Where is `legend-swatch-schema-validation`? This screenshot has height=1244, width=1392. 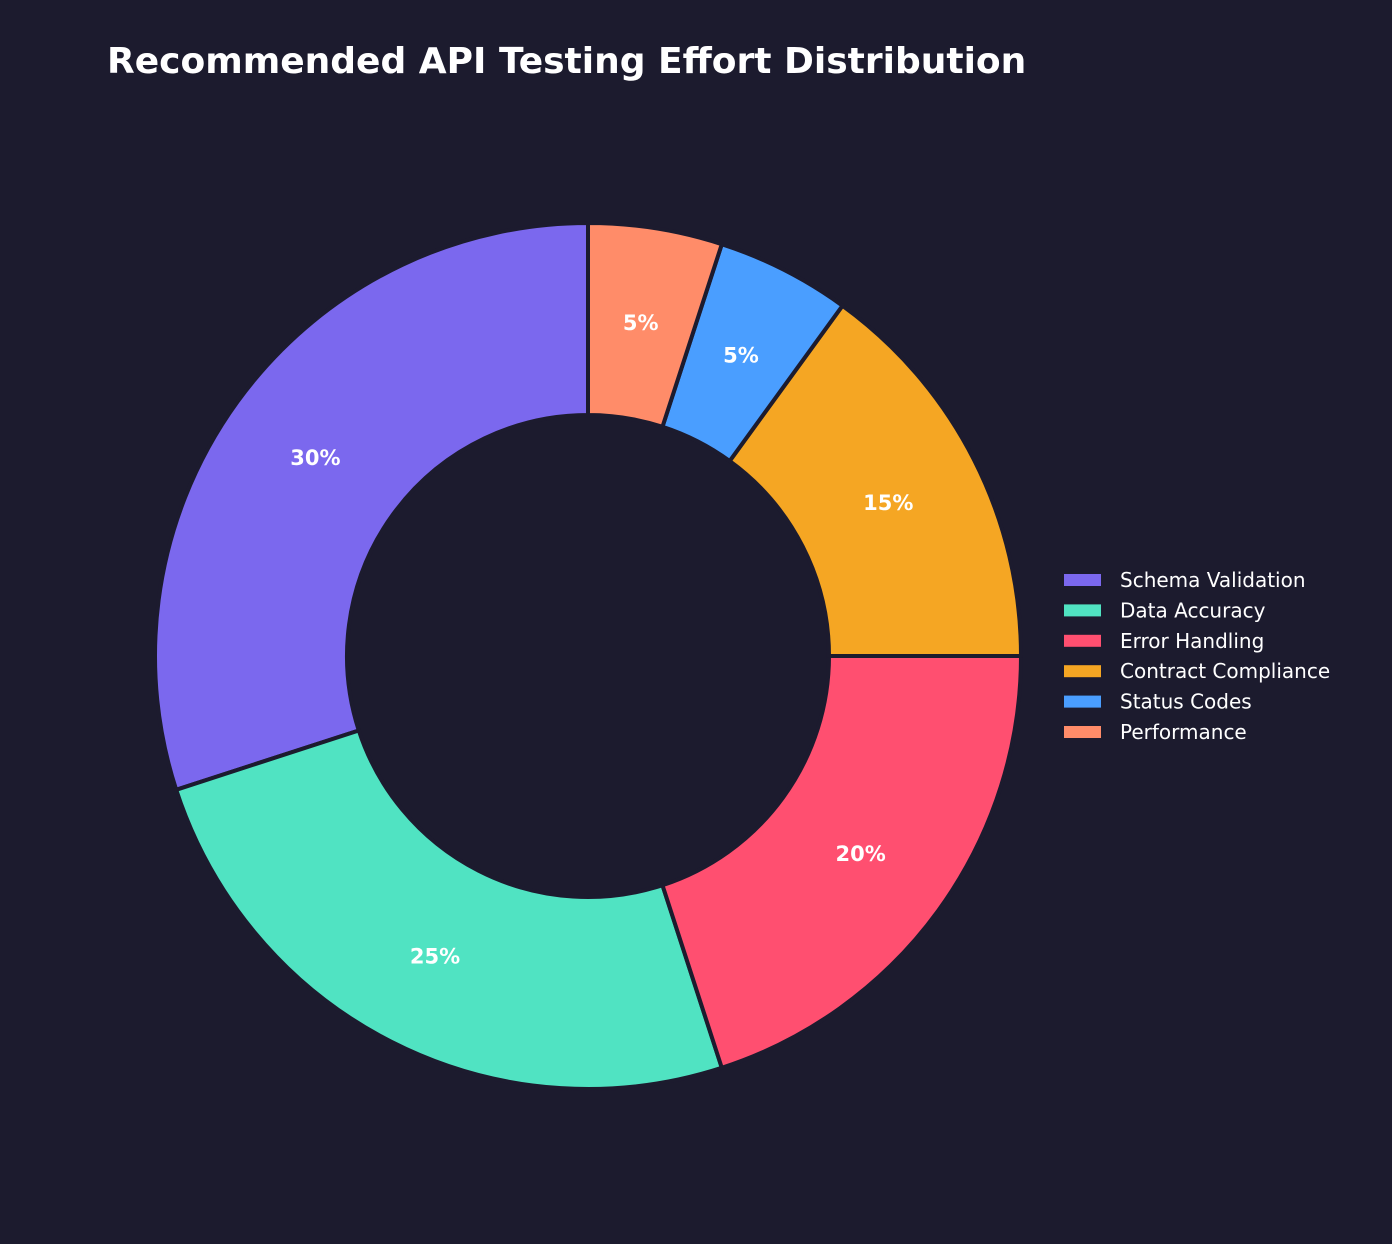
legend-swatch-schema-validation is located at coordinates (1082, 580).